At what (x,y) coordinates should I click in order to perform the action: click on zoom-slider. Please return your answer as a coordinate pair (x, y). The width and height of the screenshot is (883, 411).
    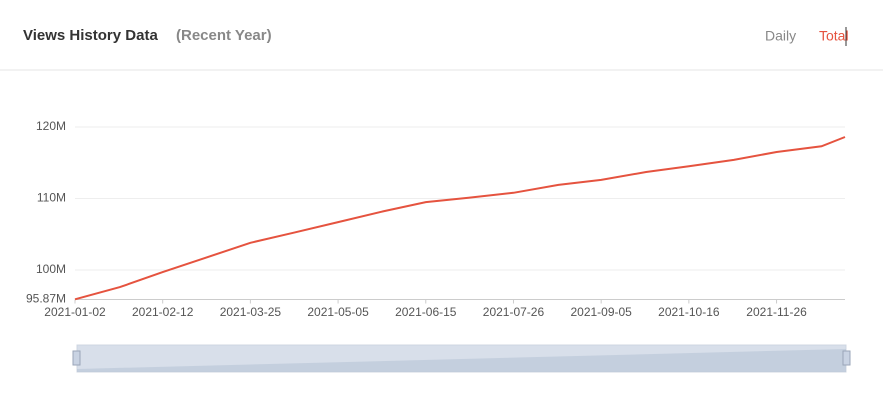
    Looking at the image, I should click on (461, 358).